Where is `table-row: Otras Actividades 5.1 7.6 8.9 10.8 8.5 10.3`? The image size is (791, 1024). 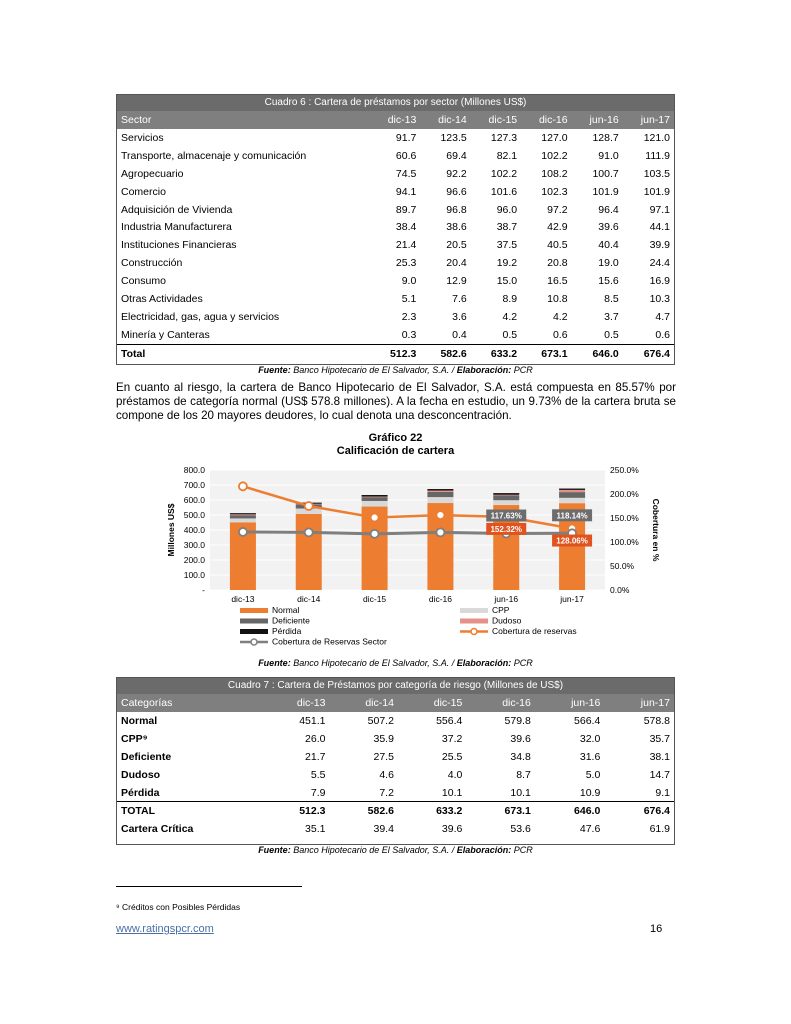
table-row: Otras Actividades 5.1 7.6 8.9 10.8 8.5 10.3 is located at coordinates (395, 299).